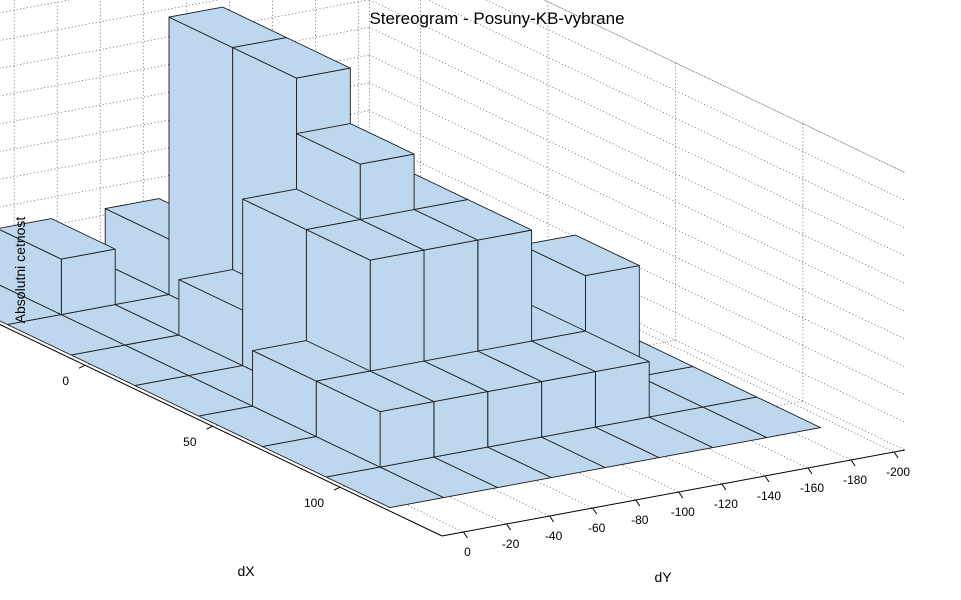  Describe the element at coordinates (663, 577) in the screenshot. I see `y-axis-label: dY` at that location.